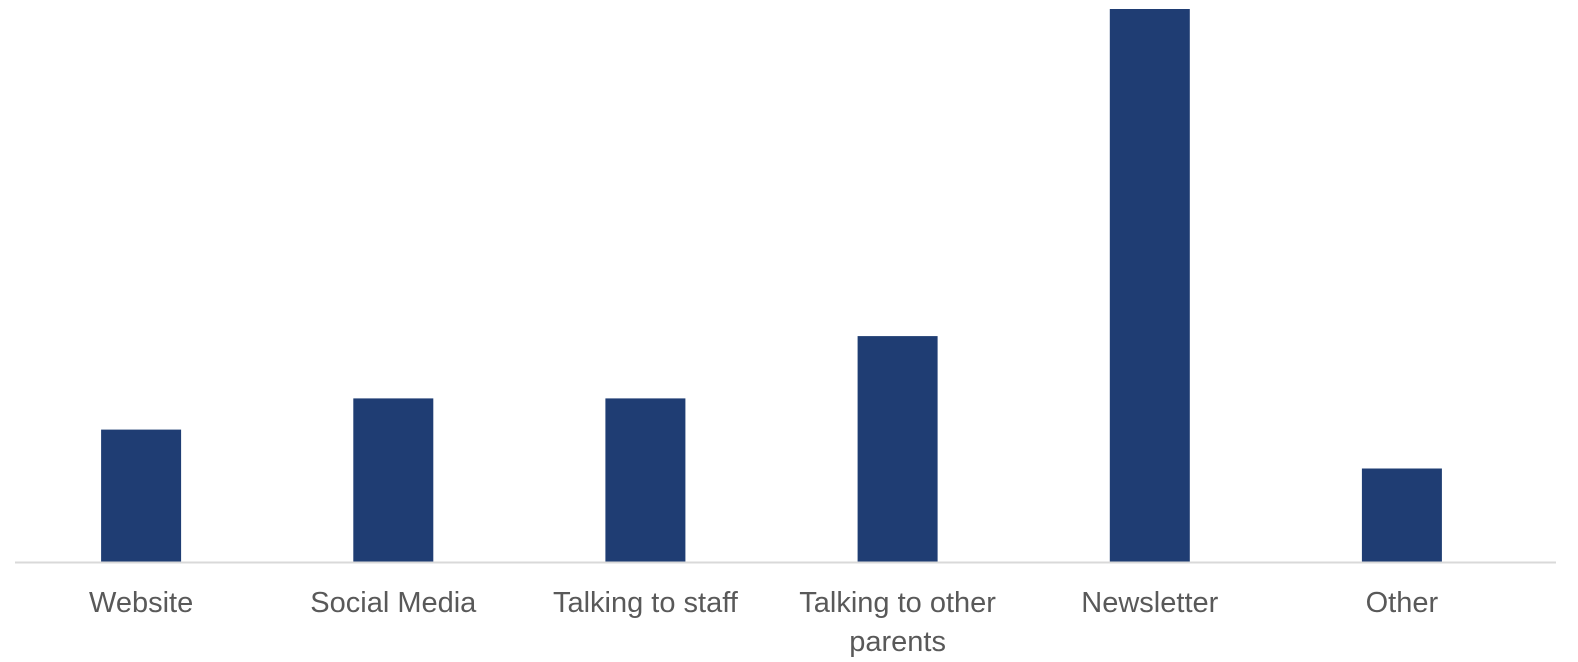  Describe the element at coordinates (141, 603) in the screenshot. I see `category-label-0: Website` at that location.